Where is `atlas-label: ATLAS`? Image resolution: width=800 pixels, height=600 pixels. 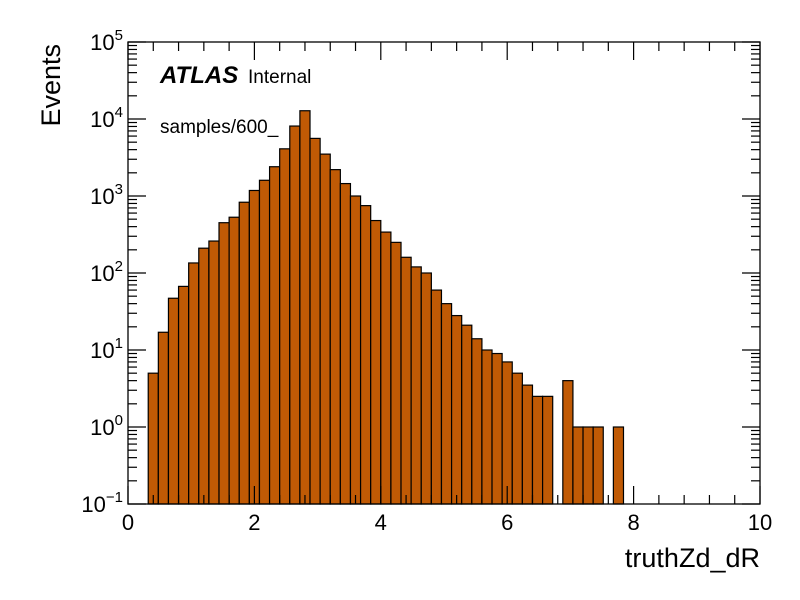 atlas-label: ATLAS is located at coordinates (198, 75).